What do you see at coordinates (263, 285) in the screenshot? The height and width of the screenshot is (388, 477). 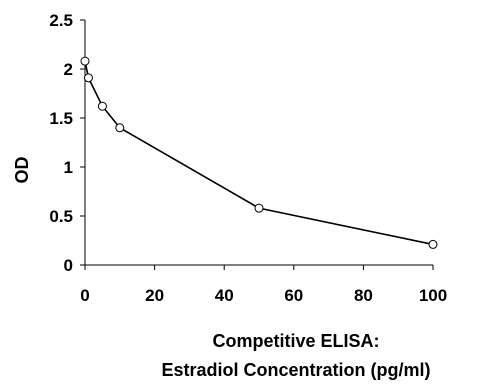 I see `x-ticks: 0 20 40 60 80 100` at bounding box center [263, 285].